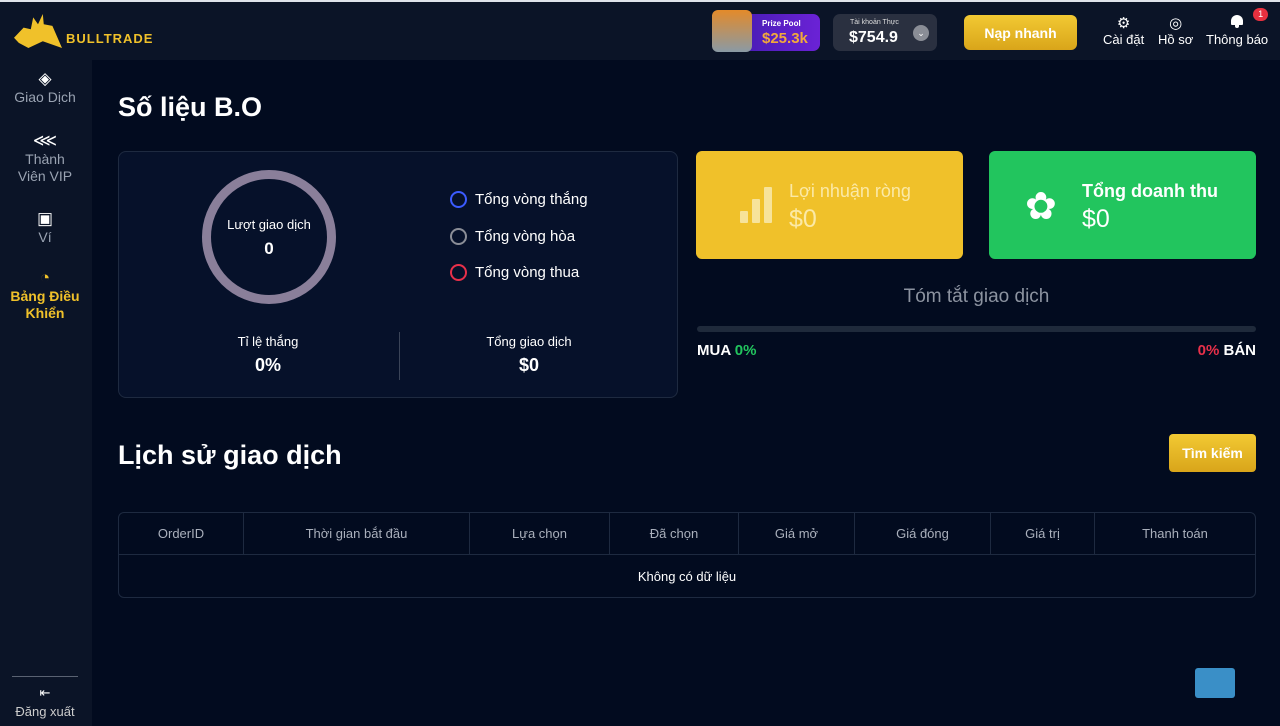  Describe the element at coordinates (268, 341) in the screenshot. I see `win-rate-label: Tỉ lệ thắng` at that location.